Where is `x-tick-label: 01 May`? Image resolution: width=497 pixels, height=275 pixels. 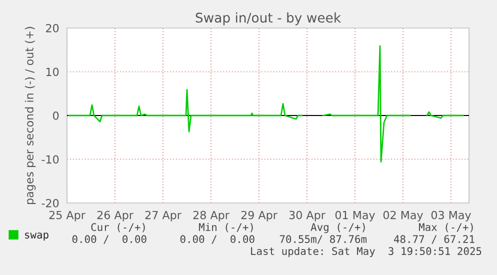 x-tick-label: 01 May is located at coordinates (355, 216).